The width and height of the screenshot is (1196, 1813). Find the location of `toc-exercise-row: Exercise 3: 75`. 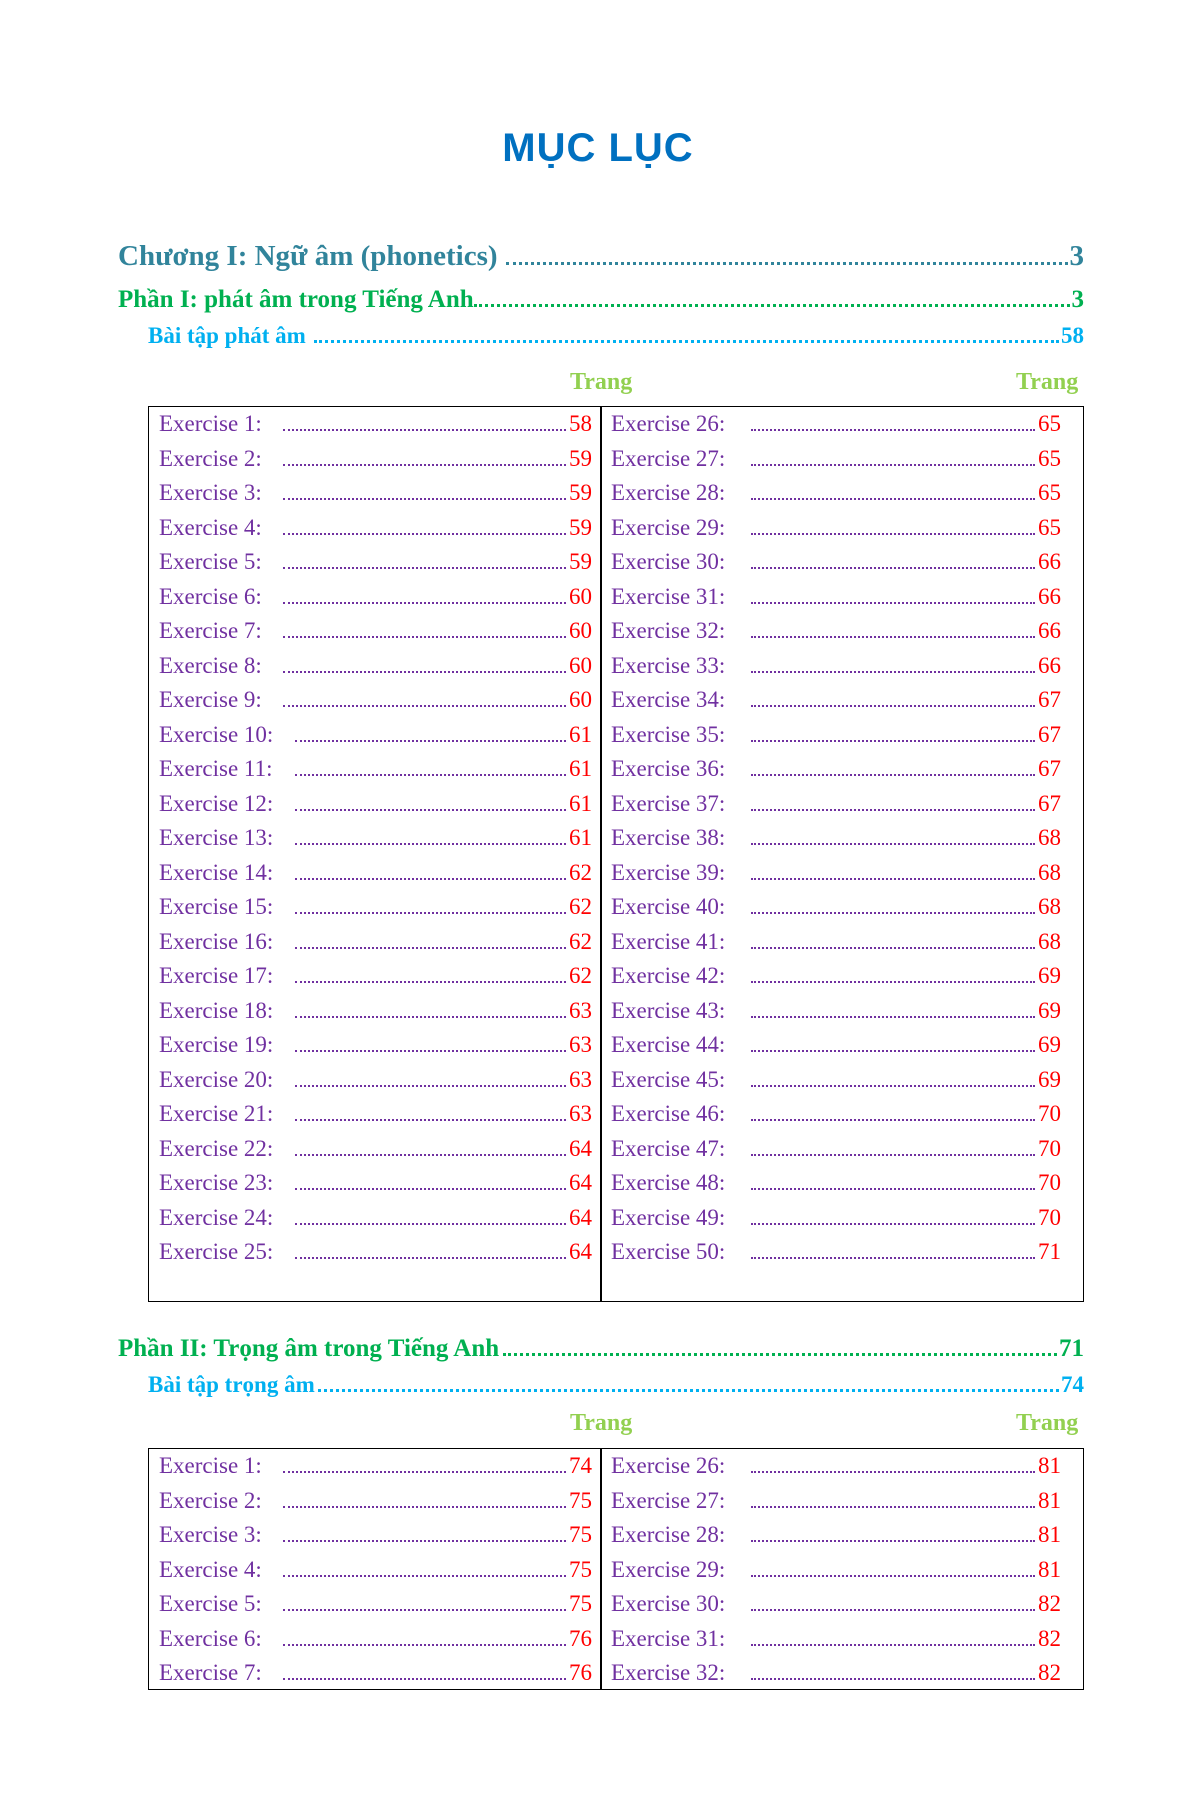

toc-exercise-row: Exercise 3: 75 is located at coordinates (375, 1535).